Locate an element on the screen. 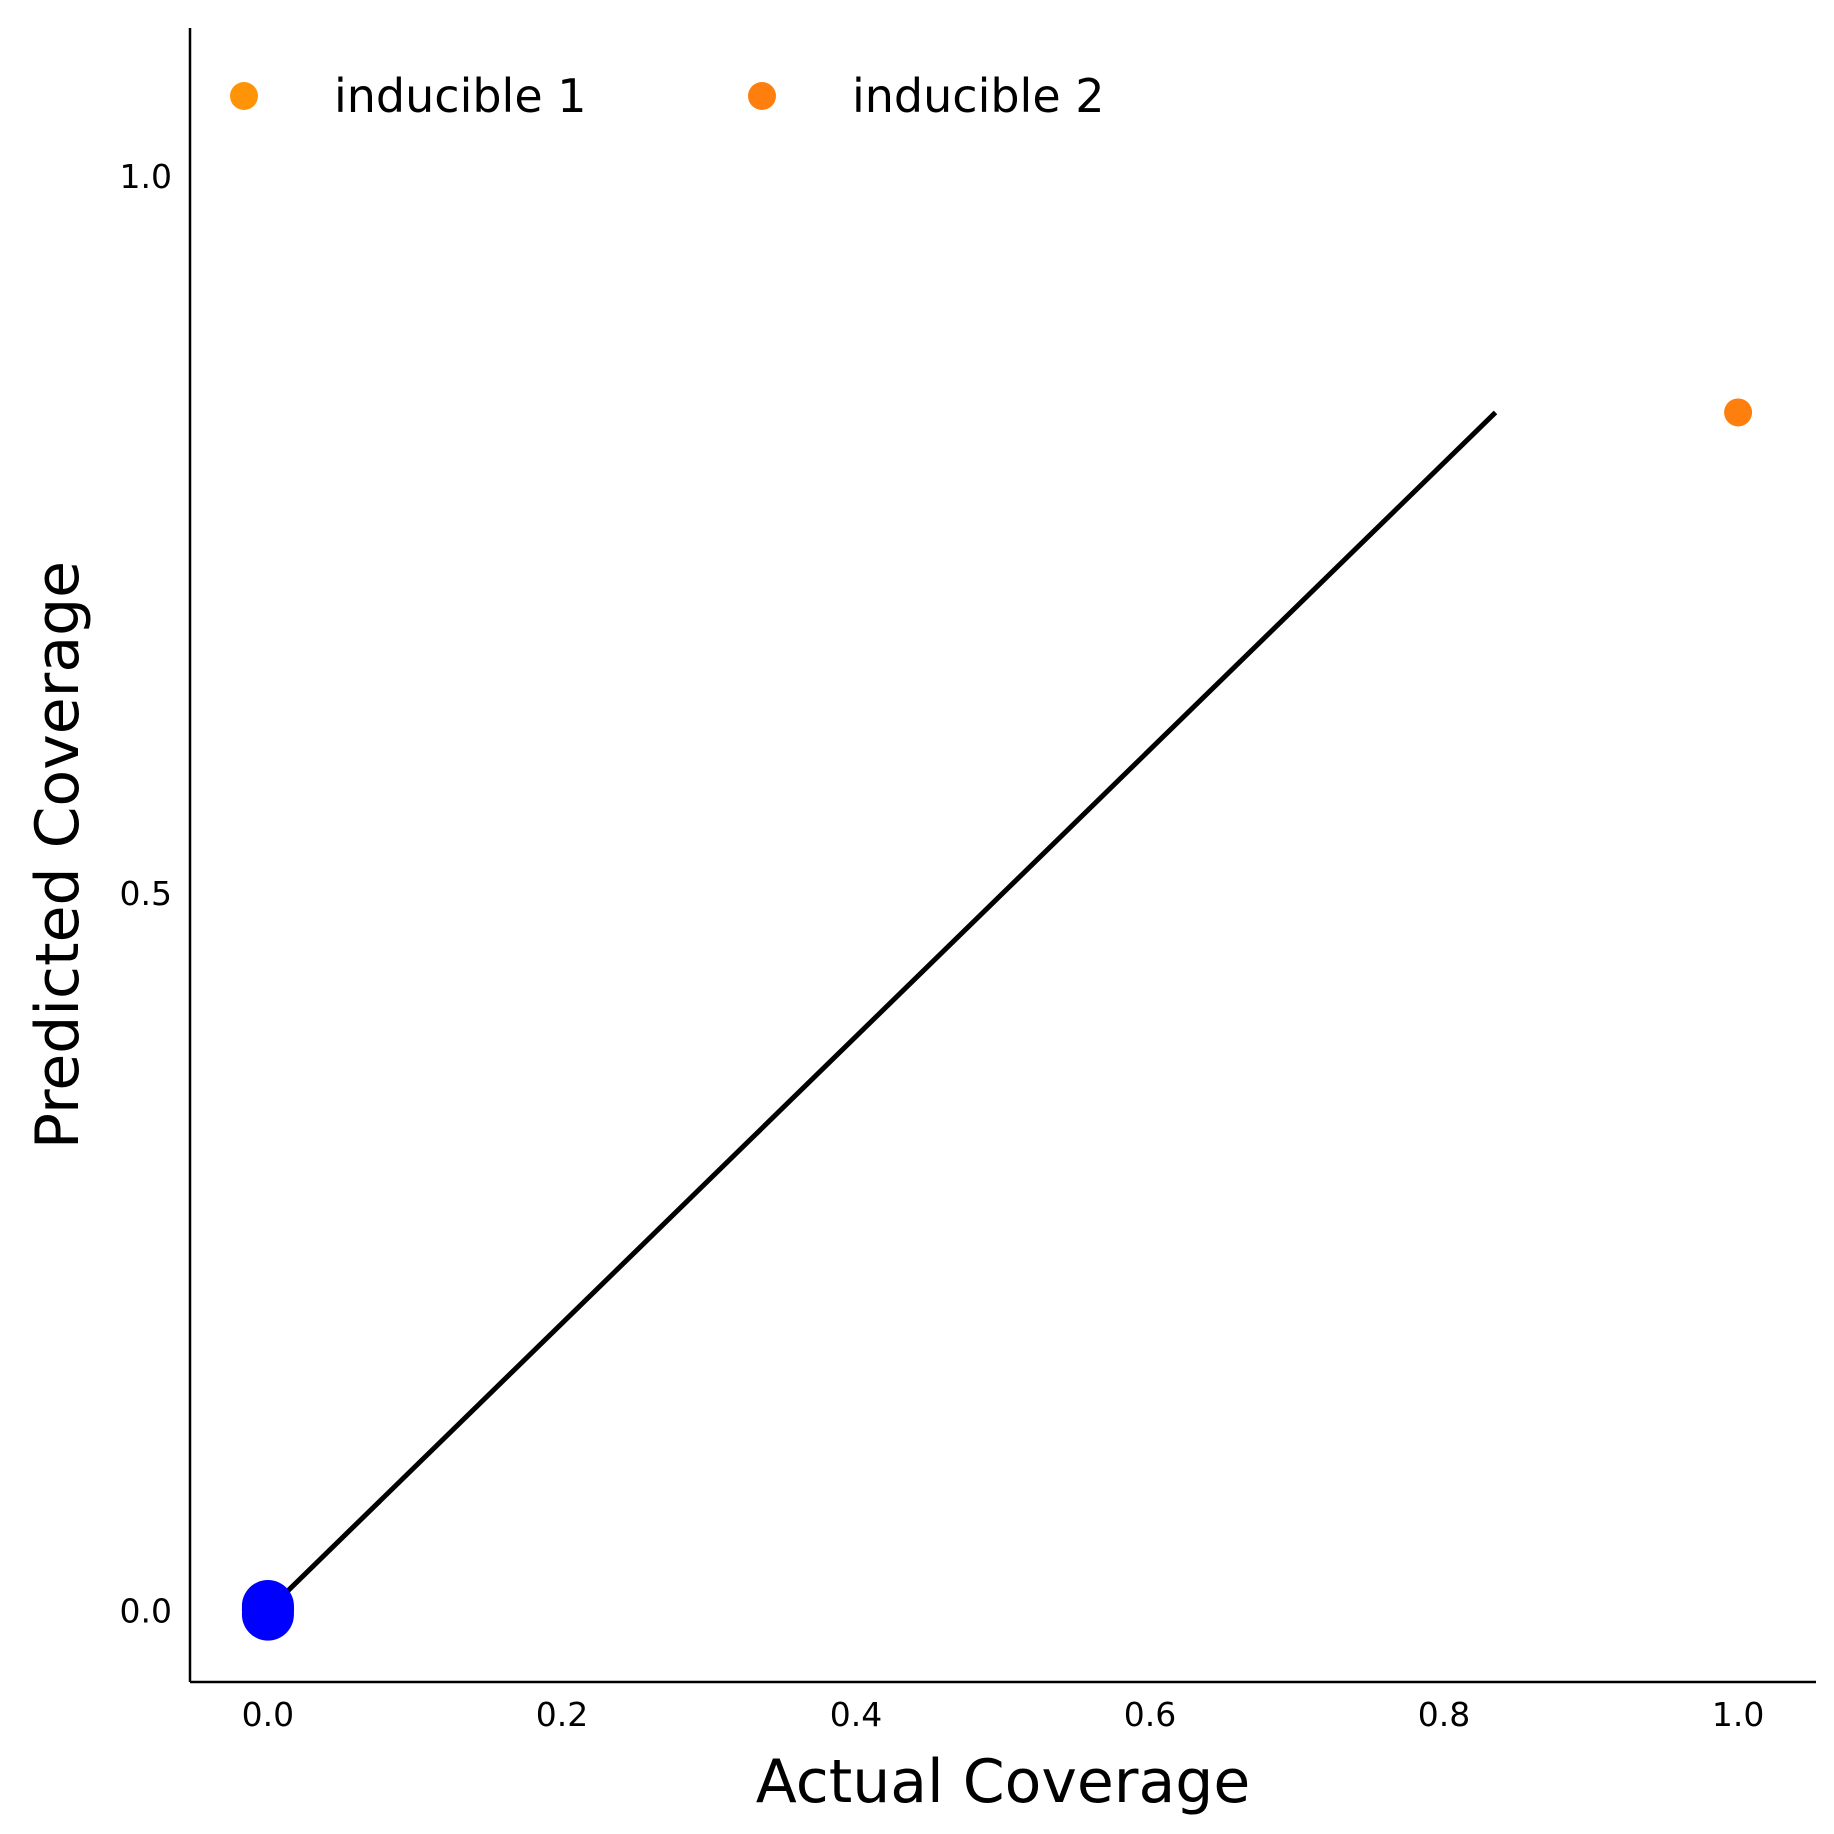 This screenshot has width=1834, height=1834. y-tick-labels: 0.0 0.5 1.0 is located at coordinates (146, 894).